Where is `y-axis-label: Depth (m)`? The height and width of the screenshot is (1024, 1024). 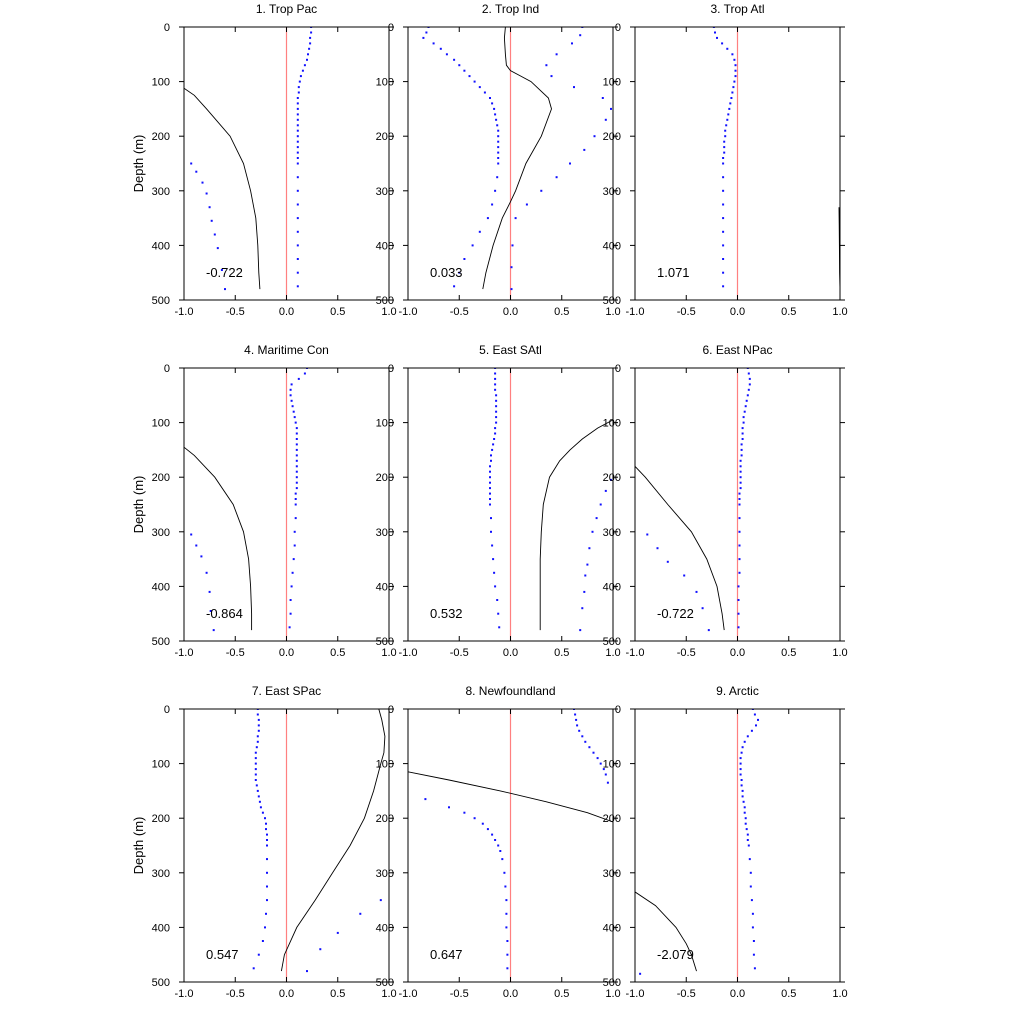
y-axis-label: Depth (m) is located at coordinates (138, 505).